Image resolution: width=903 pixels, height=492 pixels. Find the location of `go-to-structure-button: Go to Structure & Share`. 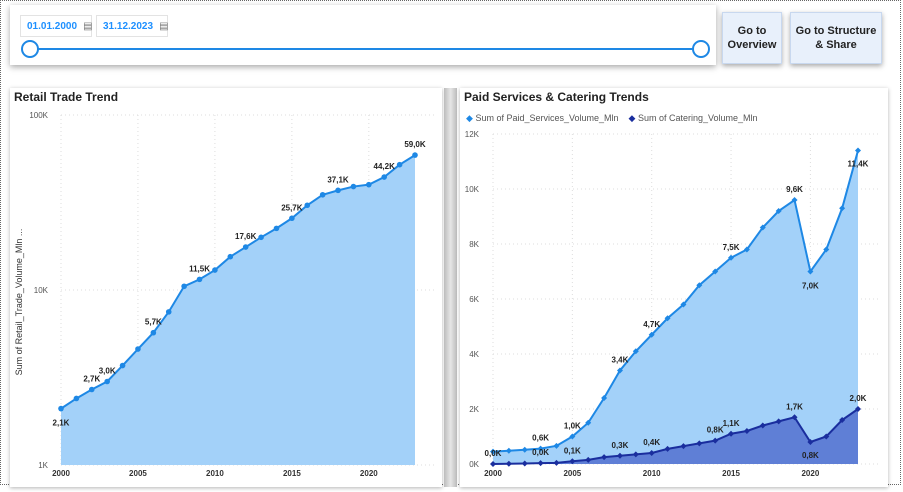

go-to-structure-button: Go to Structure & Share is located at coordinates (836, 38).